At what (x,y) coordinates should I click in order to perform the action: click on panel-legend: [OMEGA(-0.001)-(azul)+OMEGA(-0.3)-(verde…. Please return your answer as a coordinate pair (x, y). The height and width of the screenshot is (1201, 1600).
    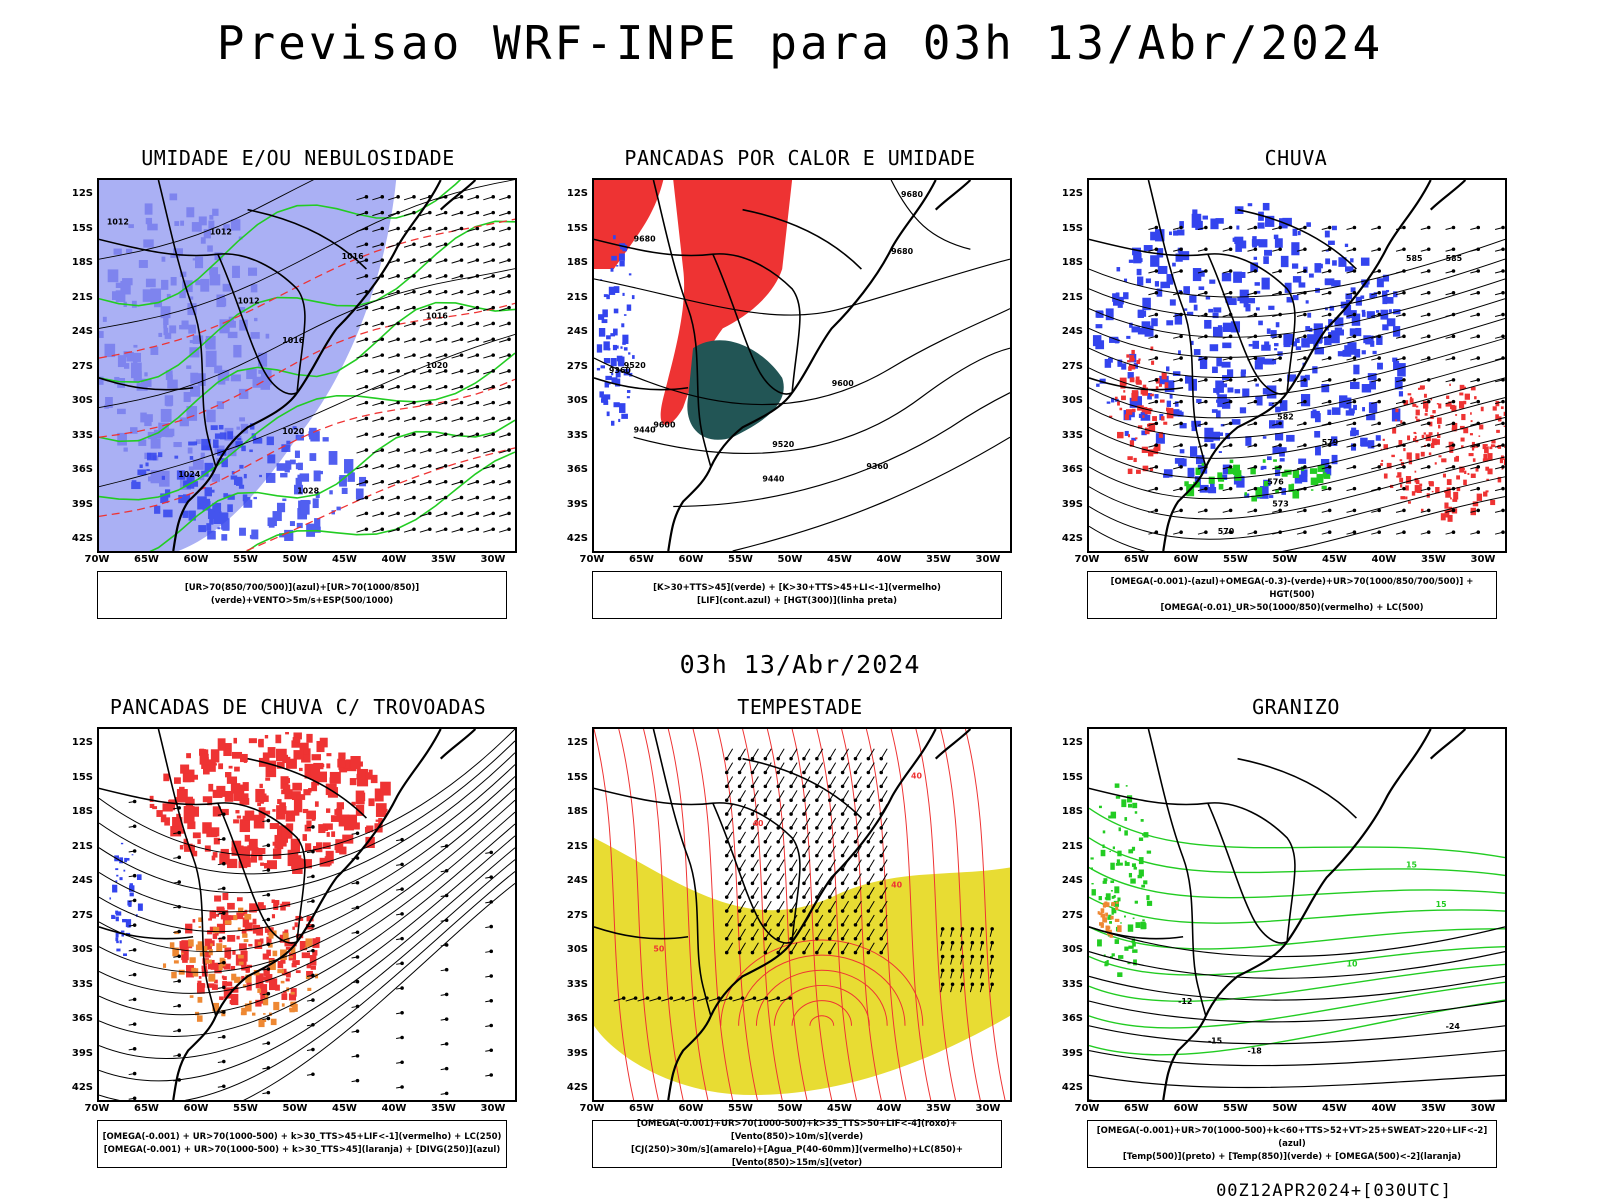
    Looking at the image, I should click on (1292, 595).